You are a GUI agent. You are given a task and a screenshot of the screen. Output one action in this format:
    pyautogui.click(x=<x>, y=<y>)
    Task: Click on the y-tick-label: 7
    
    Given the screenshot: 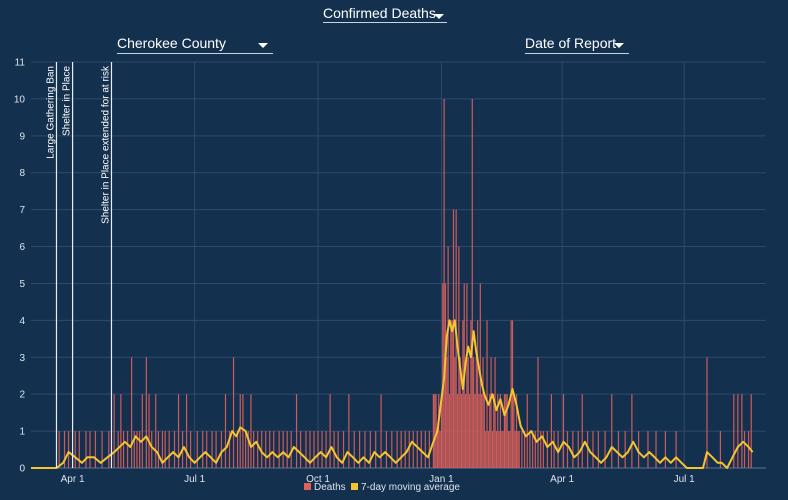 What is the action you would take?
    pyautogui.click(x=22, y=210)
    